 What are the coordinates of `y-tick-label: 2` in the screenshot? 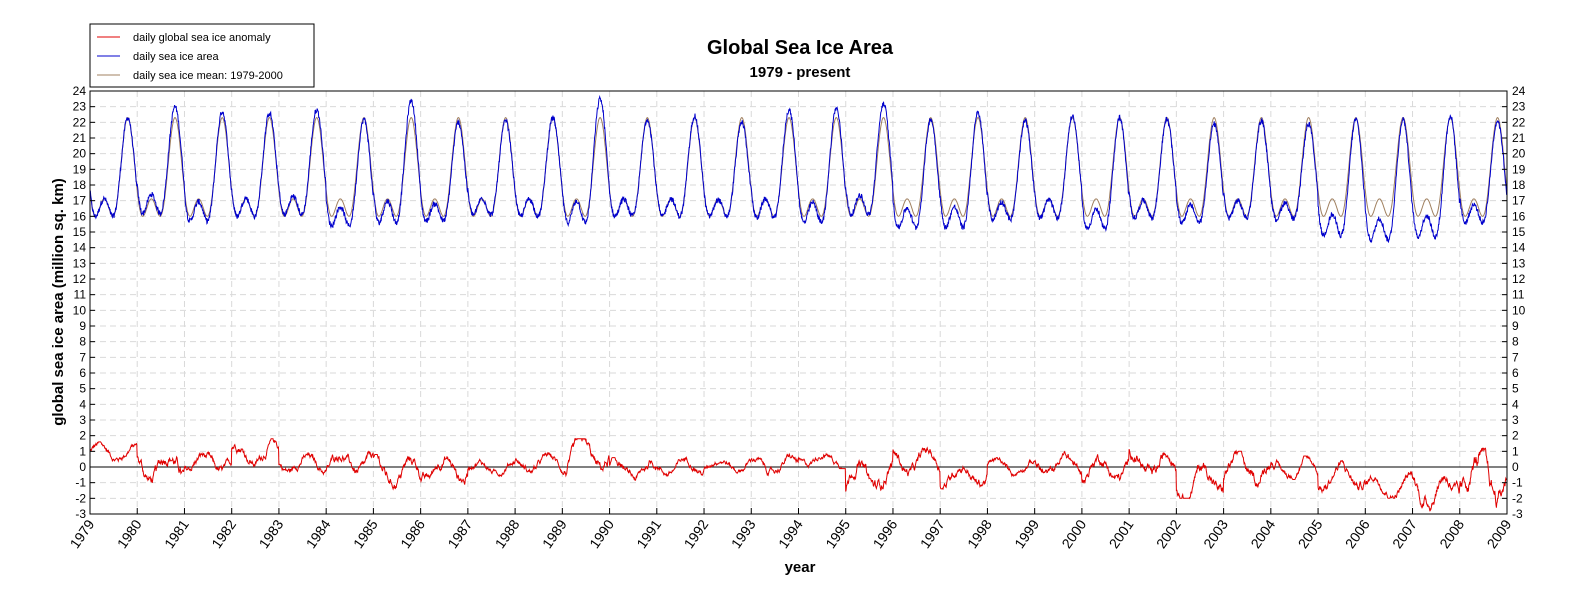 It's located at (82, 436).